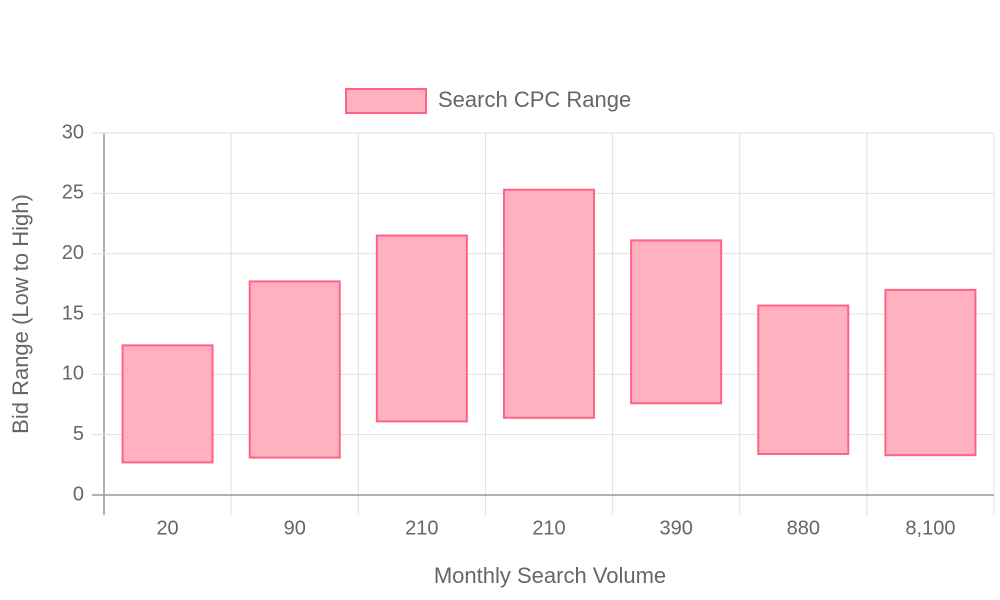 The height and width of the screenshot is (600, 1000). What do you see at coordinates (803, 528) in the screenshot?
I see `x-tick-label: 880` at bounding box center [803, 528].